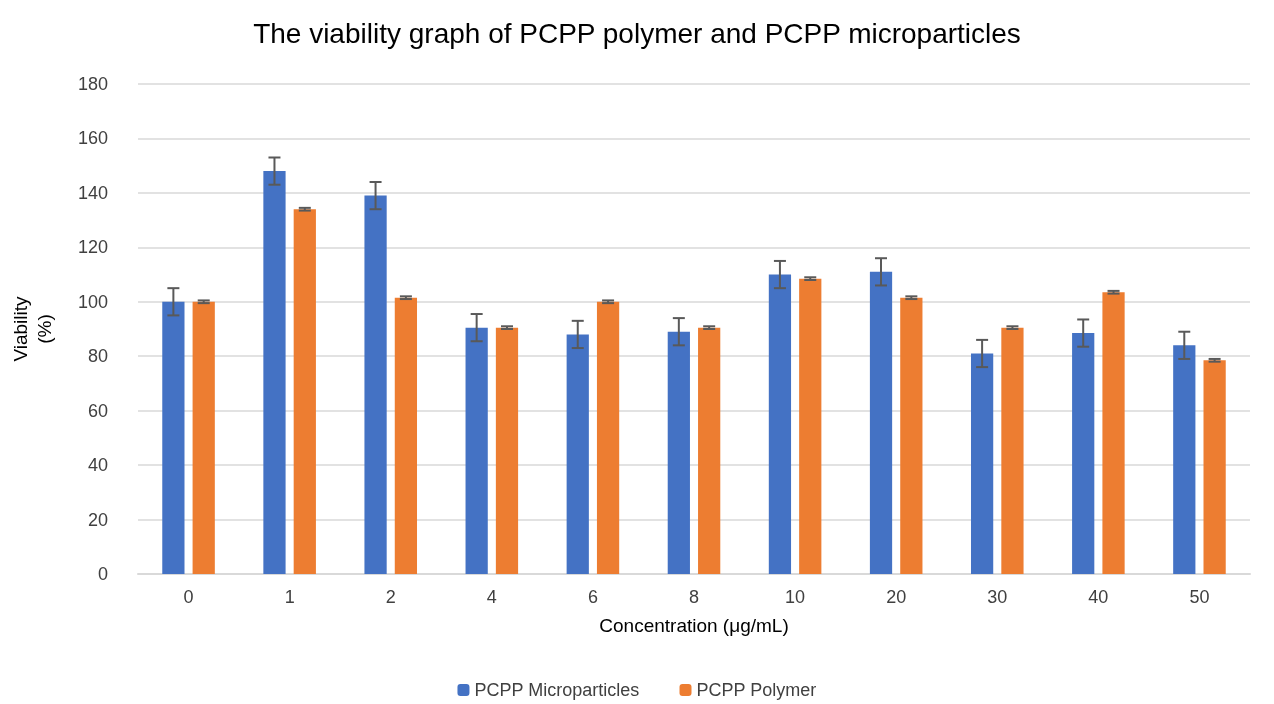  Describe the element at coordinates (592, 597) in the screenshot. I see `x-tick-label: 6` at that location.